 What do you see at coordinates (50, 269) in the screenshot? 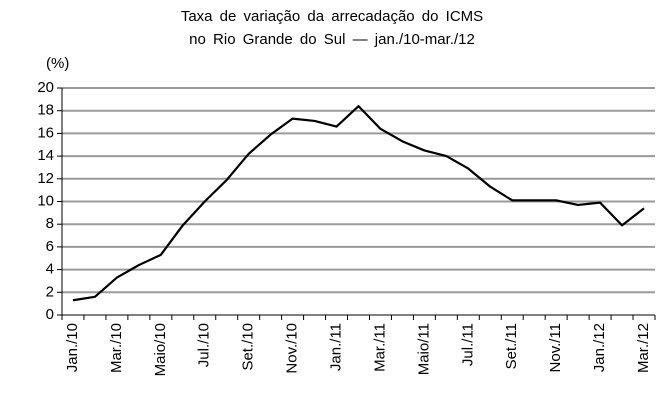
I see `y-tick-label: 4` at bounding box center [50, 269].